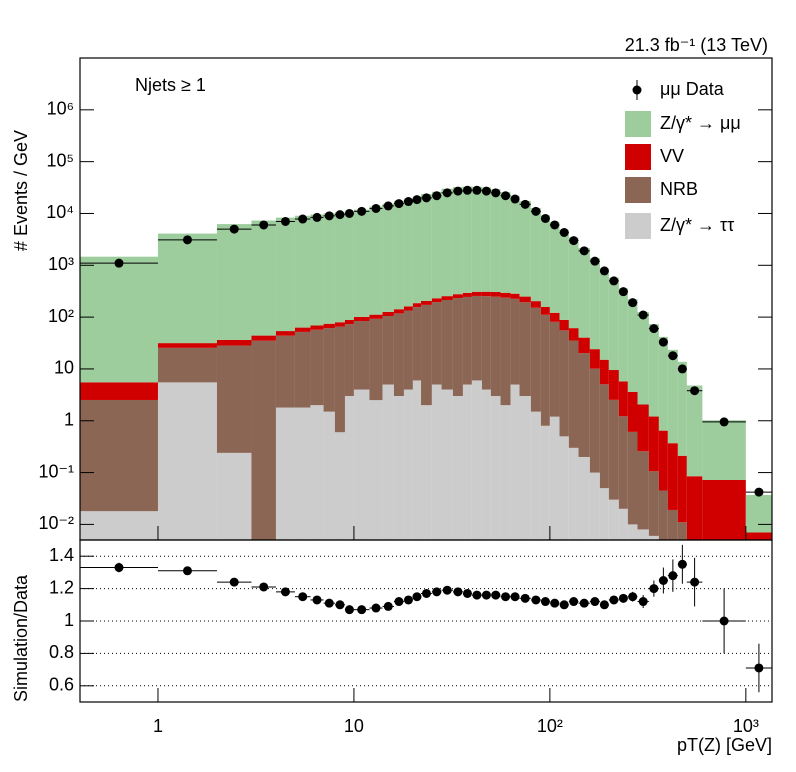 This screenshot has height=772, width=796. I want to click on legend-marker, so click(637, 90).